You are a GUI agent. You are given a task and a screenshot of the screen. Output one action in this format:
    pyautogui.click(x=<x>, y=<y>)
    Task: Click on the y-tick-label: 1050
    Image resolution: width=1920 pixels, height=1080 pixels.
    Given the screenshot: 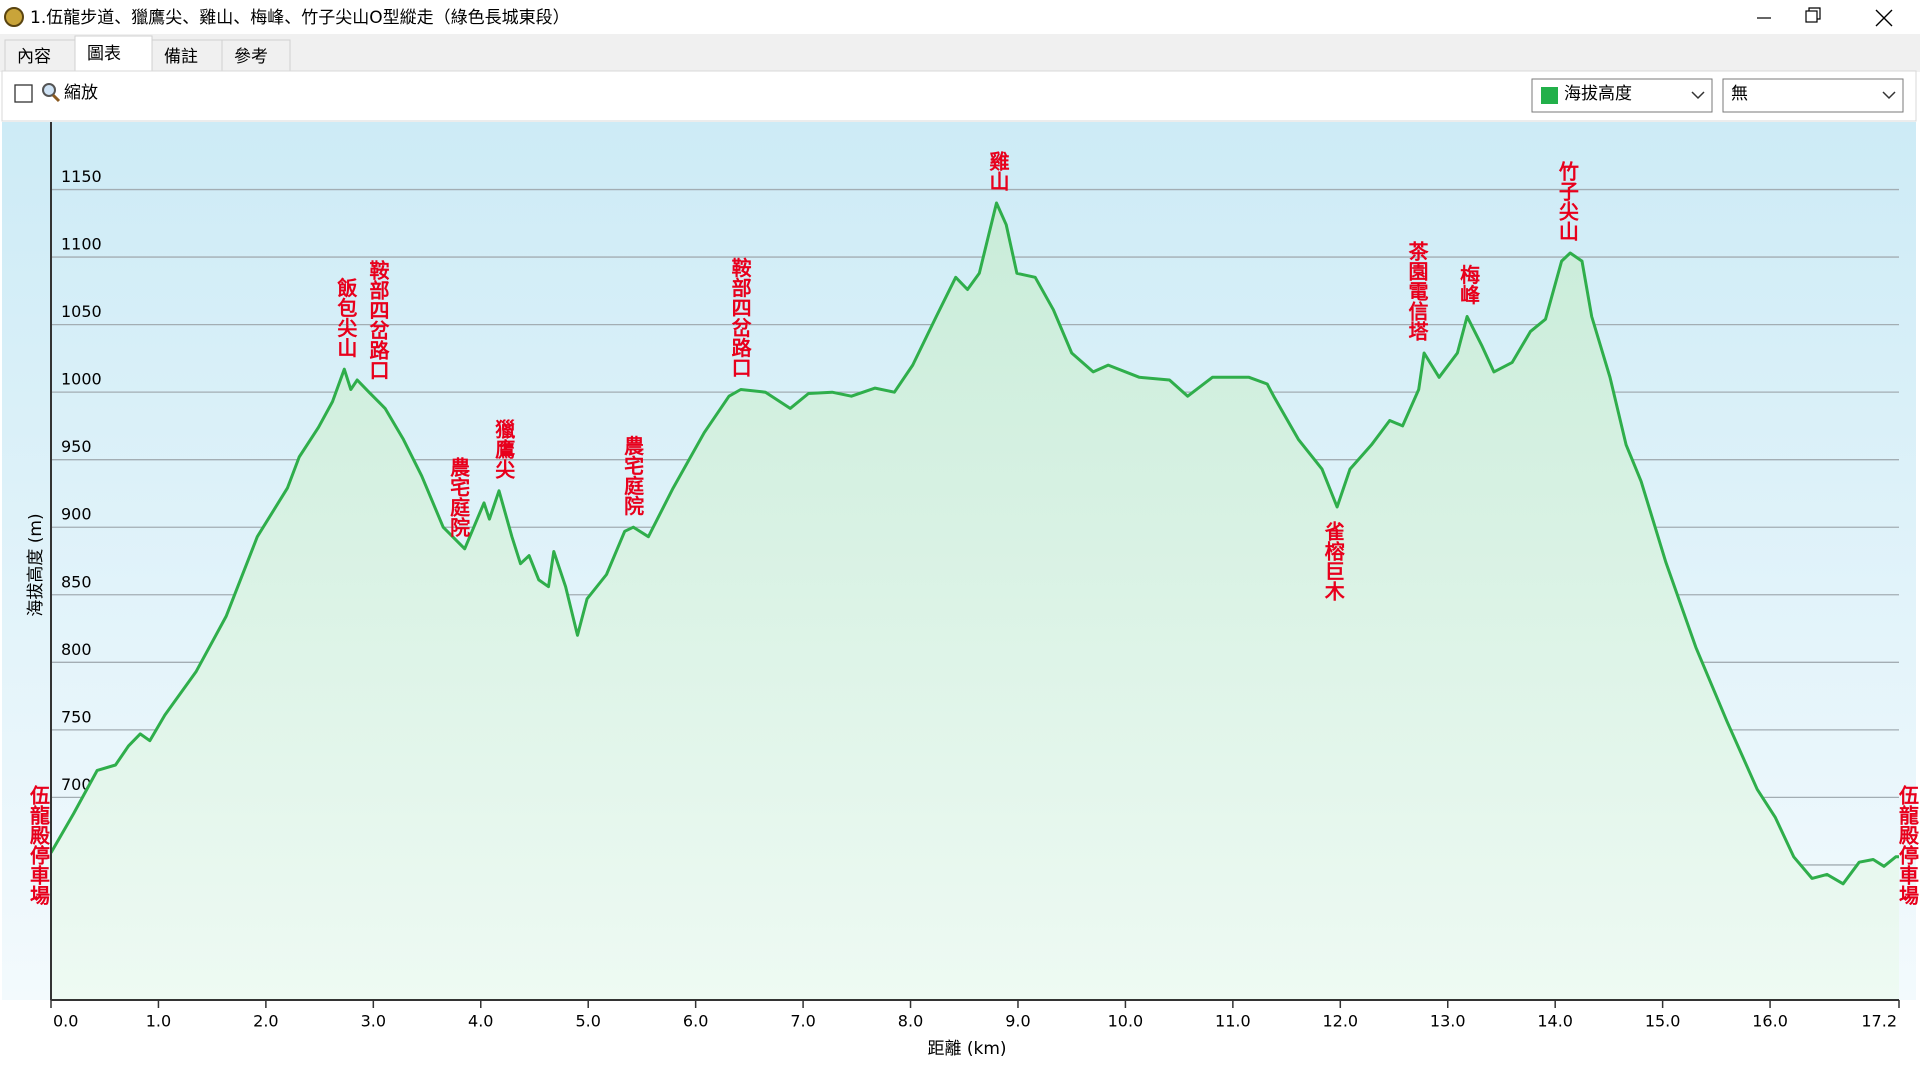 What is the action you would take?
    pyautogui.click(x=81, y=311)
    